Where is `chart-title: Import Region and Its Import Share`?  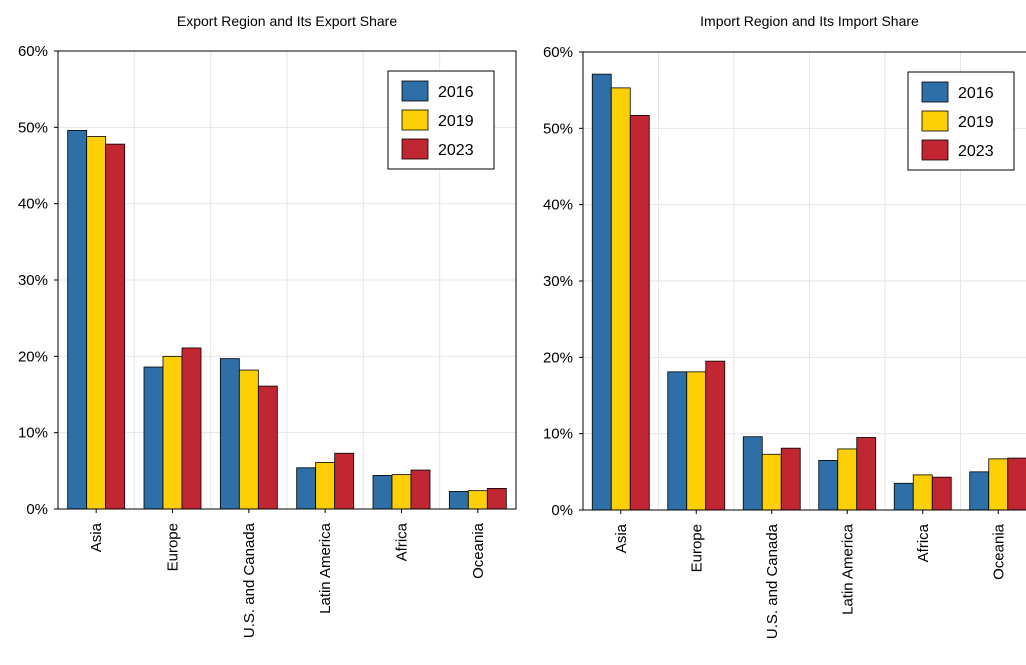
chart-title: Import Region and Its Import Share is located at coordinates (809, 21).